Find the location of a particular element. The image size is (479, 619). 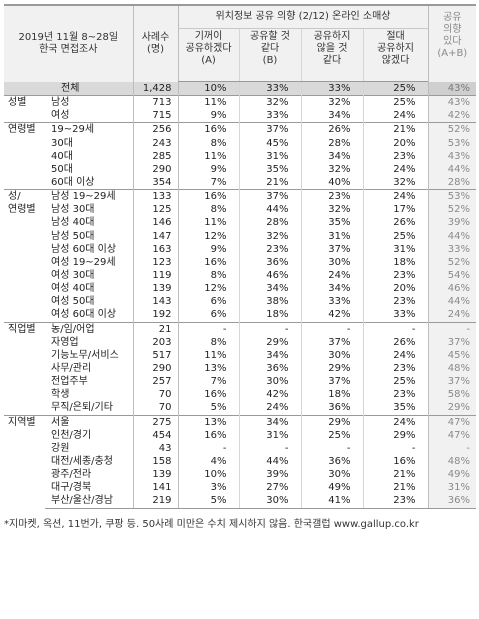

col-d-line3: 않겠다 is located at coordinates (395, 60).